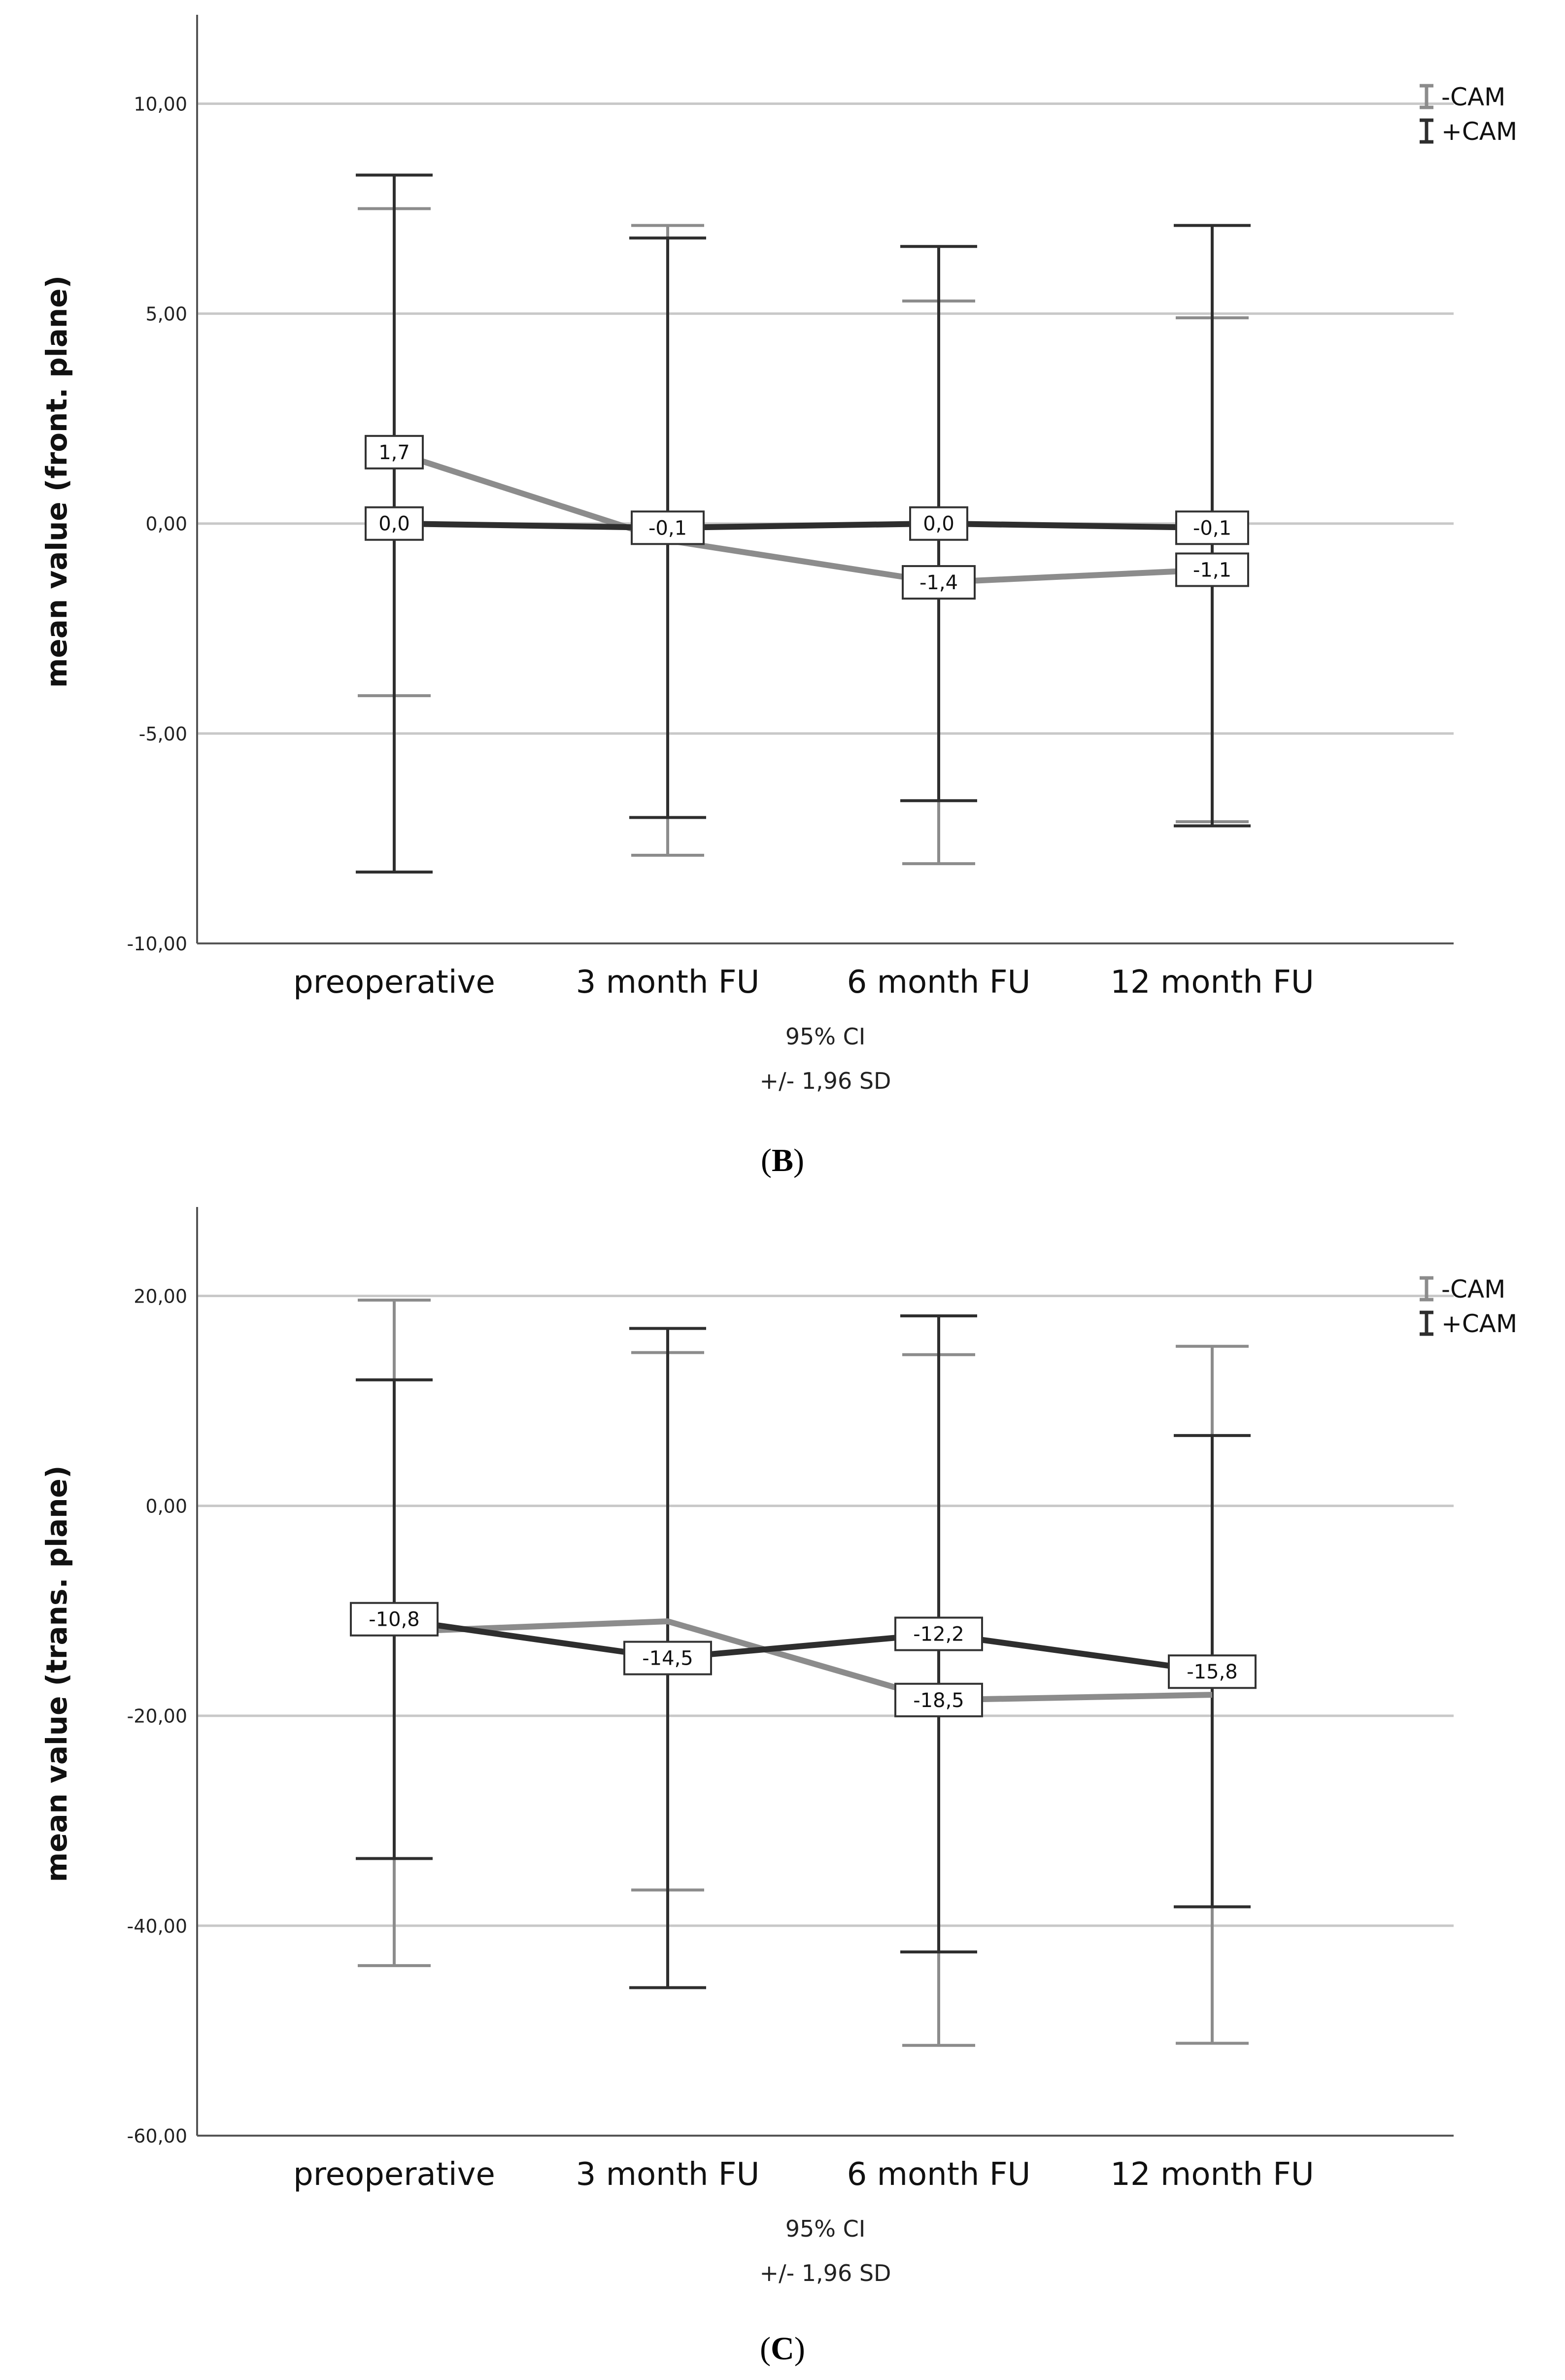 The width and height of the screenshot is (1565, 2380). I want to click on data-label: -15,8, so click(1212, 1672).